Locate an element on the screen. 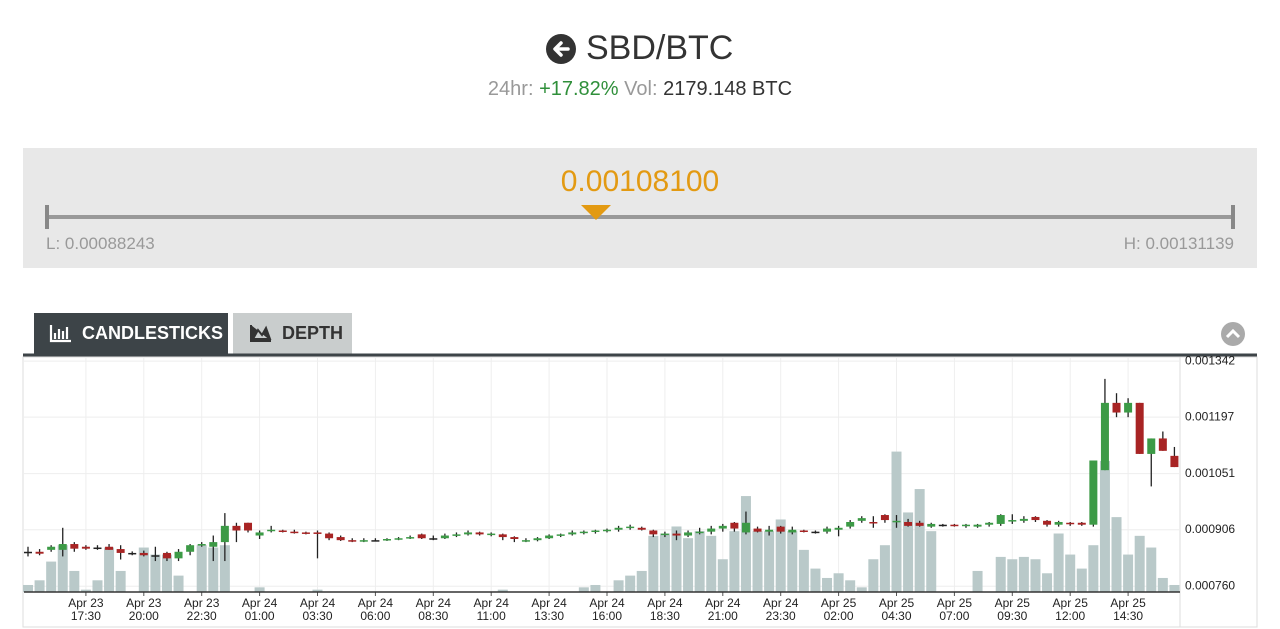 The image size is (1280, 629). change: +17.82% is located at coordinates (579, 89).